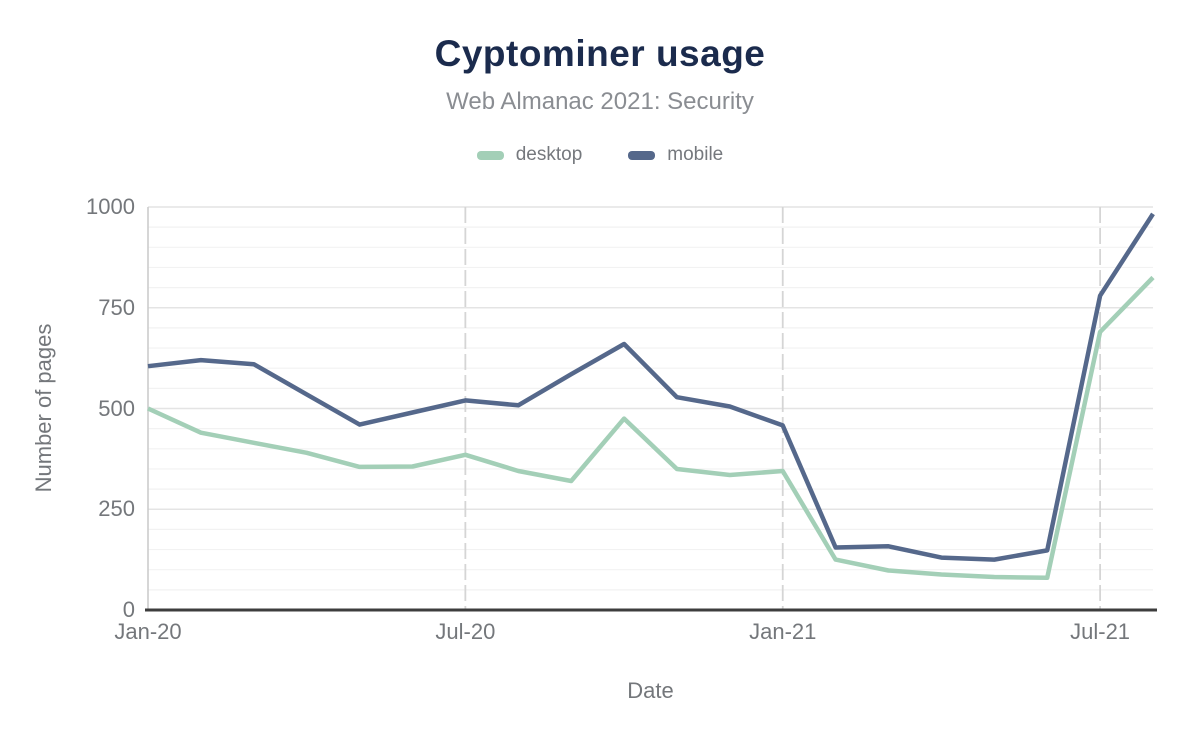 This screenshot has height=742, width=1200. What do you see at coordinates (490, 155) in the screenshot?
I see `desktop-series-swatch-icon` at bounding box center [490, 155].